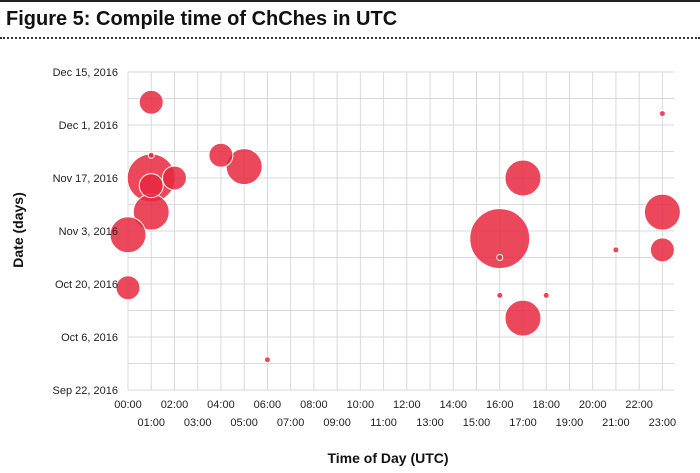 This screenshot has width=700, height=473. Describe the element at coordinates (477, 423) in the screenshot. I see `x-tick-label: 15:00` at that location.